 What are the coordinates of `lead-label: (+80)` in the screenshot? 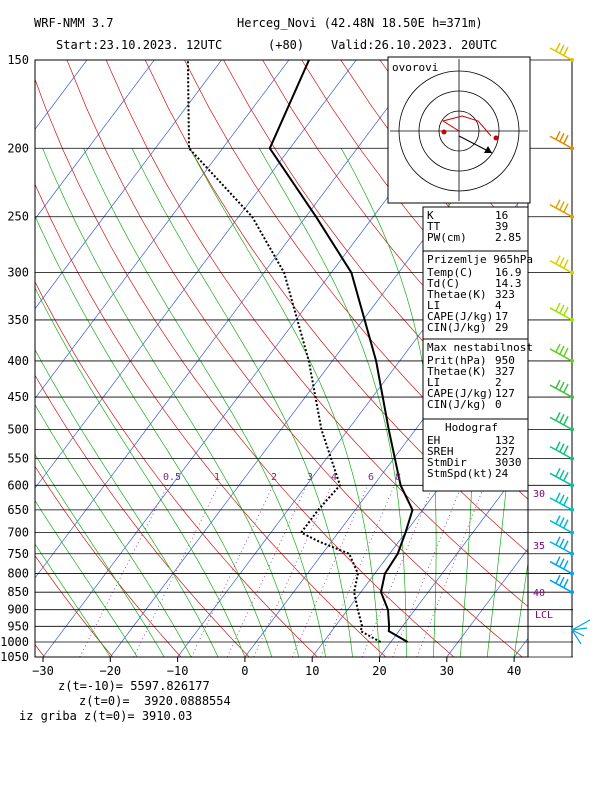 It's located at (286, 45).